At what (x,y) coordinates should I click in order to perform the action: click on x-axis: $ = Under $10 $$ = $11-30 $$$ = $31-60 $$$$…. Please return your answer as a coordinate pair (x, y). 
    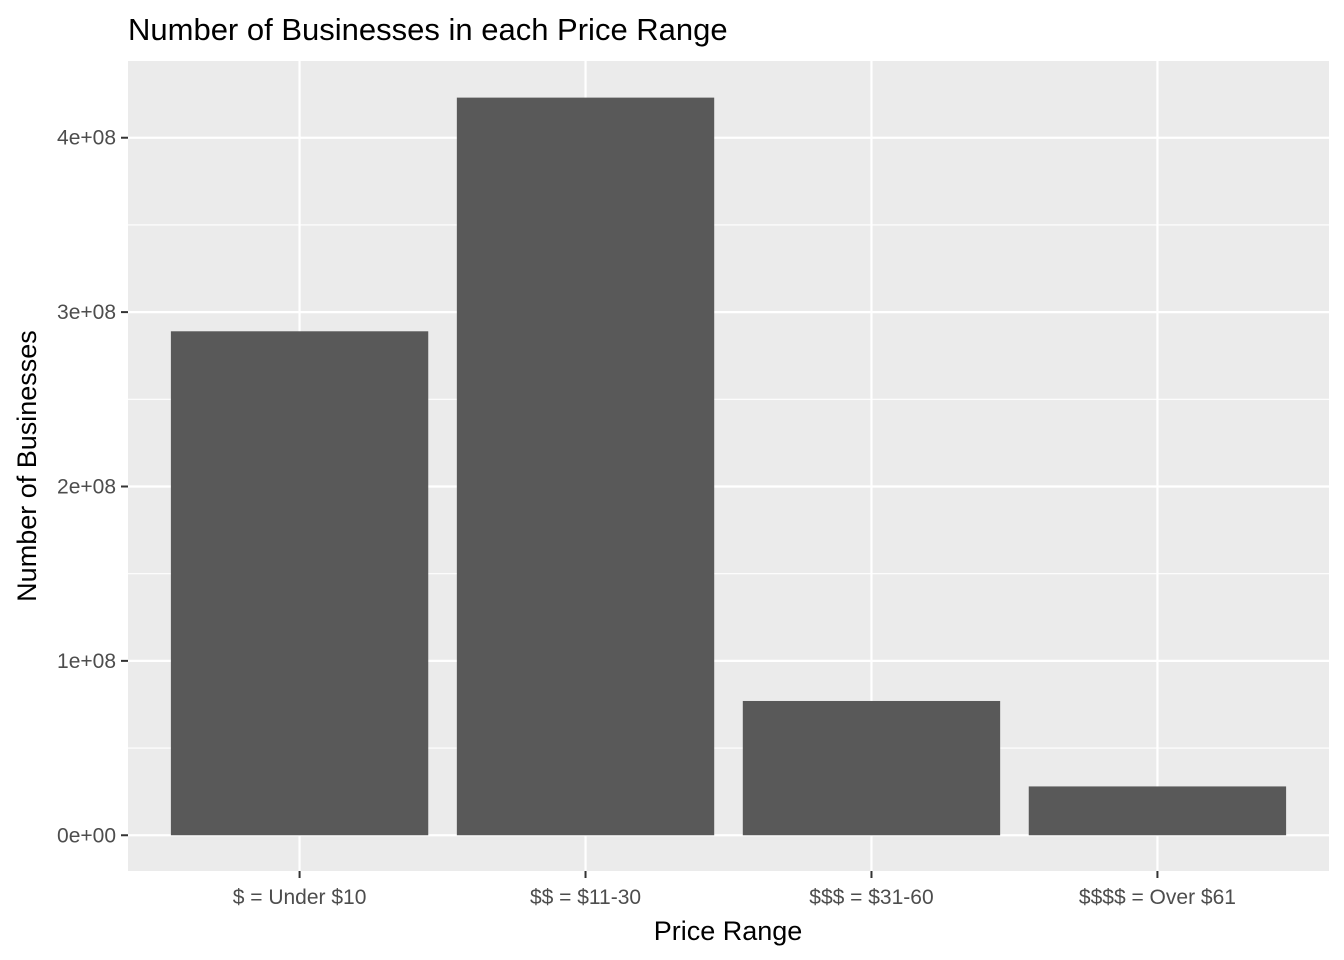
    Looking at the image, I should click on (734, 890).